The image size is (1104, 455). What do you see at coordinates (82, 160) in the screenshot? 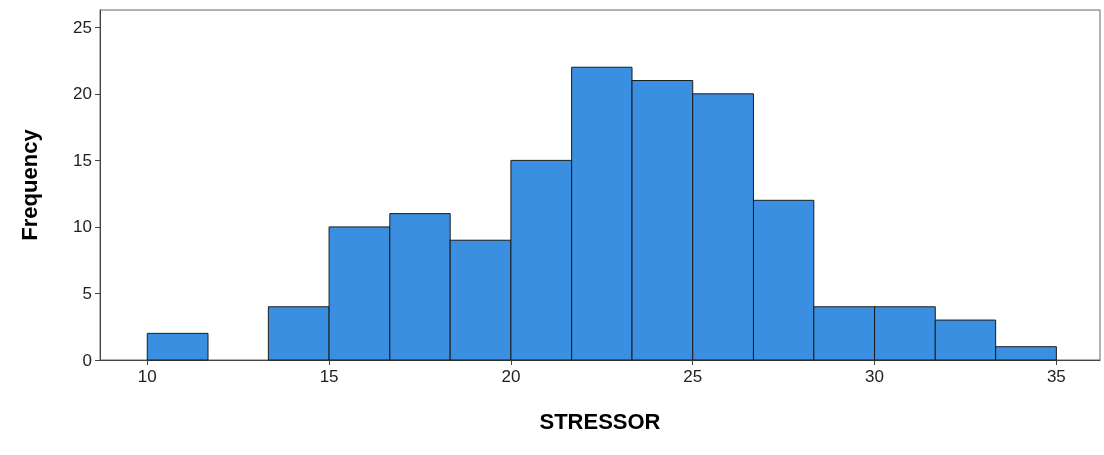
I see `y-tick-label: 15` at bounding box center [82, 160].